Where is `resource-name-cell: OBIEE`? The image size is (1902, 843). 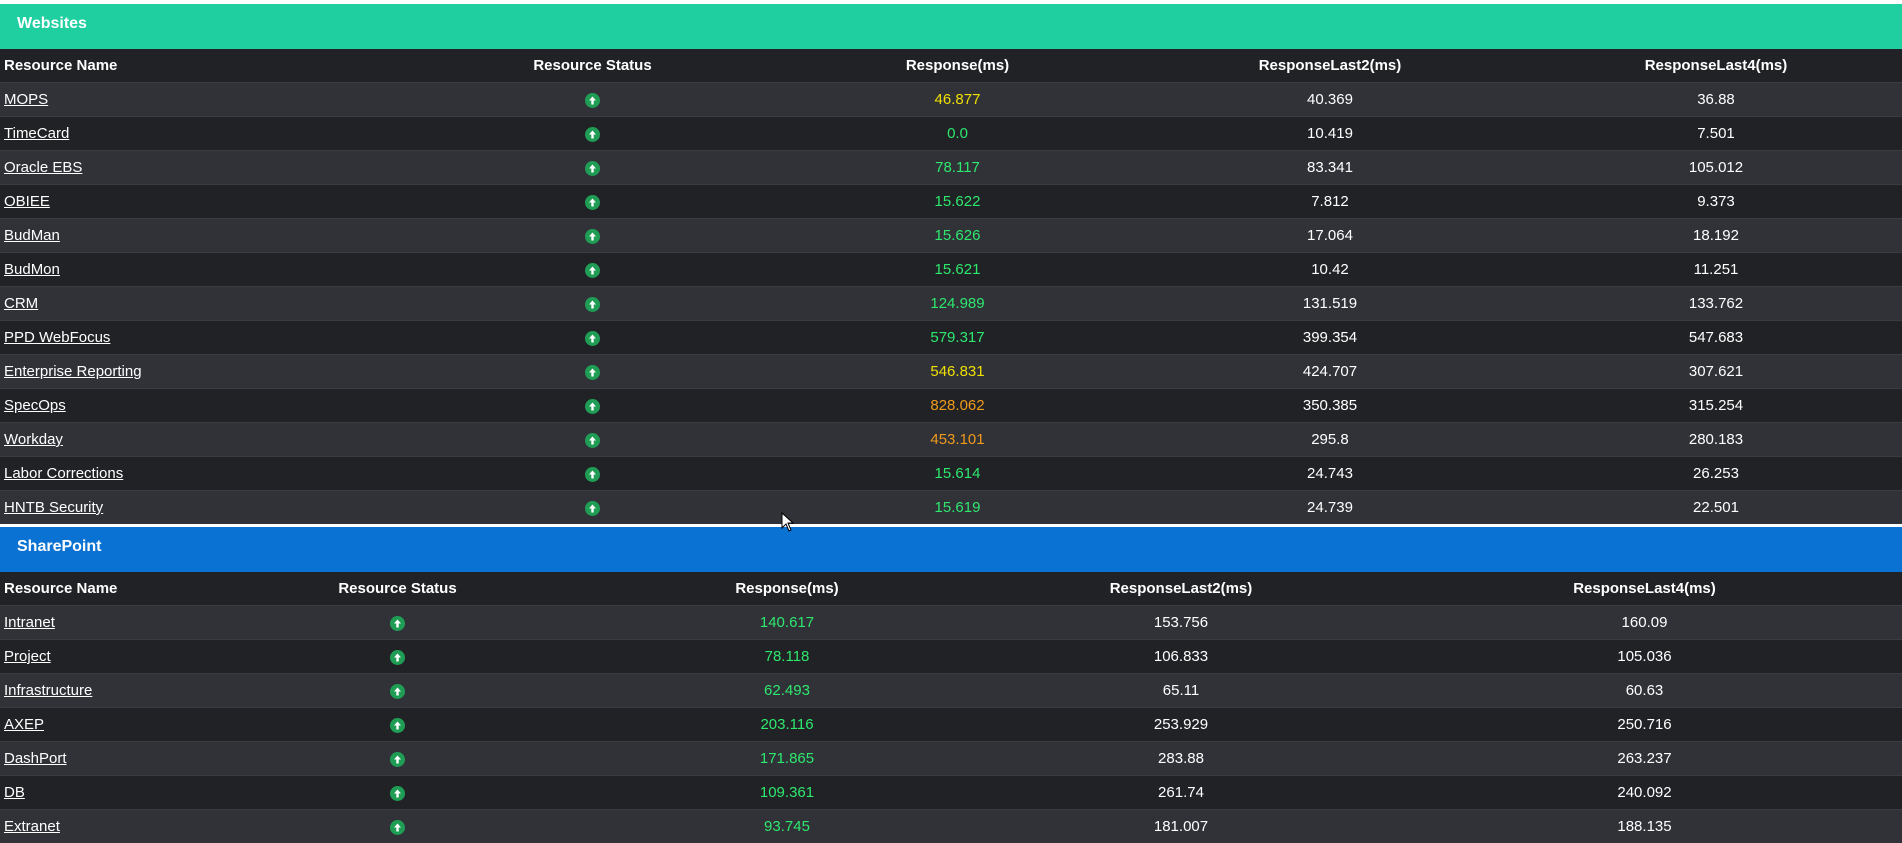
resource-name-cell: OBIEE is located at coordinates (200, 201).